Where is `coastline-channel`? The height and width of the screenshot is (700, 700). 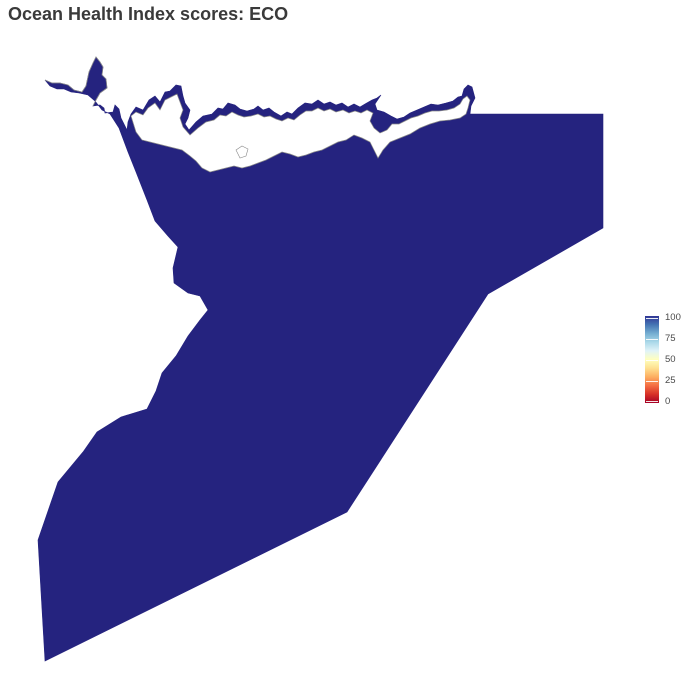
coastline-channel is located at coordinates (76, 81).